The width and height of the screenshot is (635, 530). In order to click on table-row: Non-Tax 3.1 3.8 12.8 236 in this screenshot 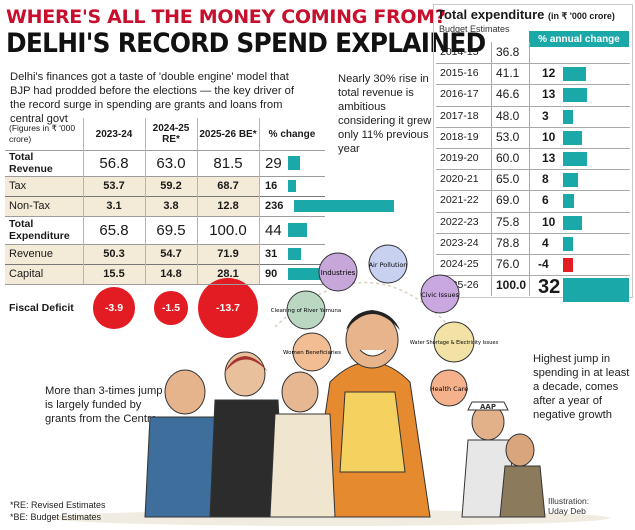, I will do `click(199, 206)`.